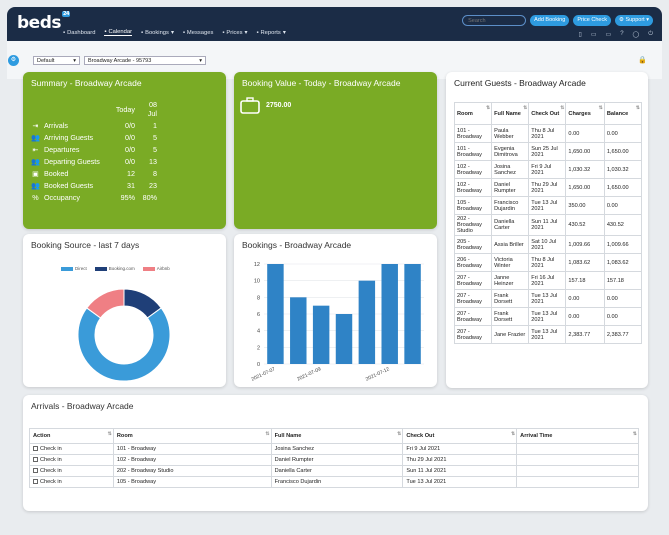  What do you see at coordinates (124, 344) in the screenshot?
I see `pie-slice-direct` at bounding box center [124, 344].